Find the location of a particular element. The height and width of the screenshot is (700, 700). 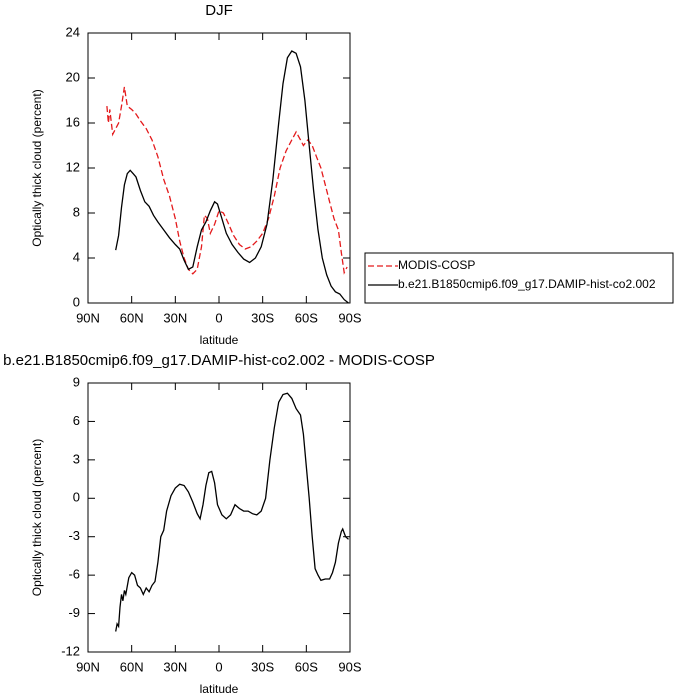

y-tick-label: 4 is located at coordinates (76, 256).